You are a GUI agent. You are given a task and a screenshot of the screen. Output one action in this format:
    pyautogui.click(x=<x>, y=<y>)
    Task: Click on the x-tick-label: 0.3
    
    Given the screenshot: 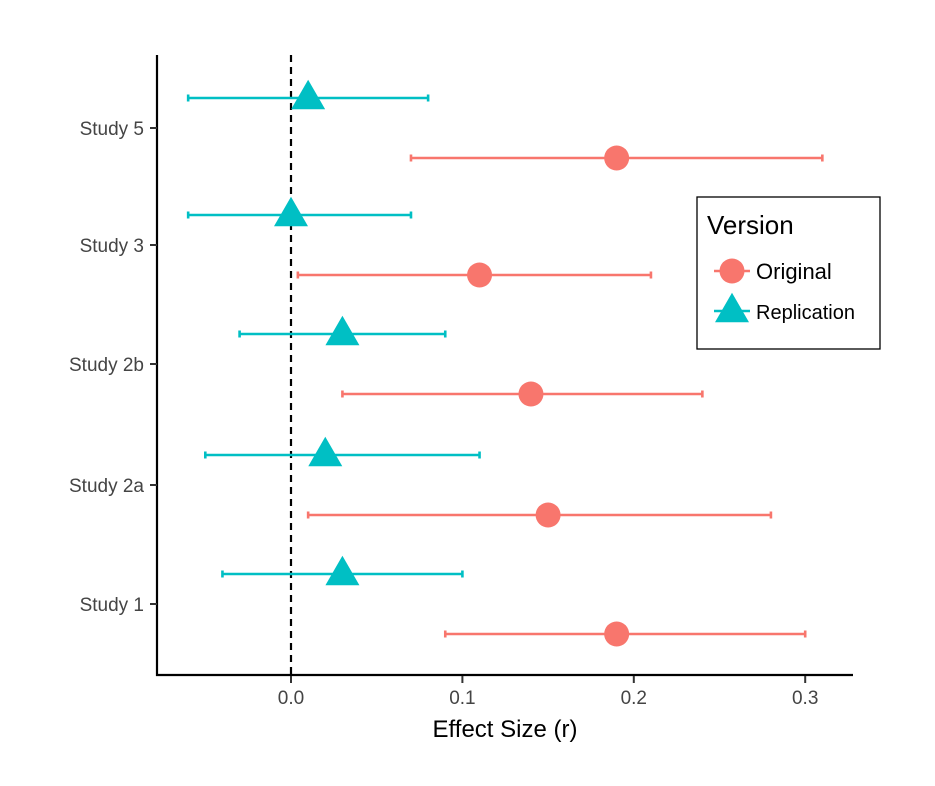 What is the action you would take?
    pyautogui.click(x=805, y=698)
    